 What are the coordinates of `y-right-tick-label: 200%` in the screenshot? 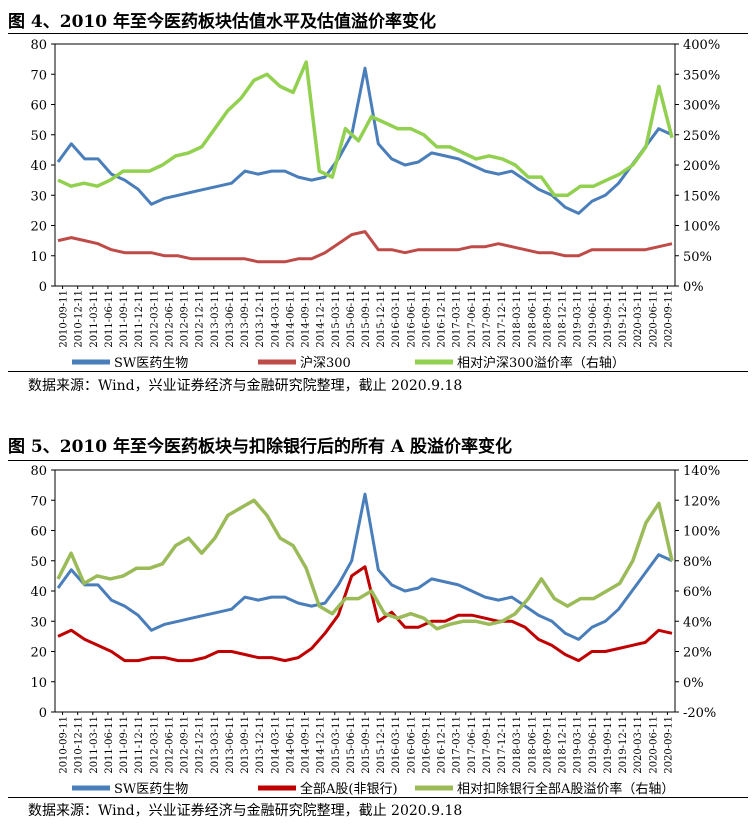 It's located at (701, 166).